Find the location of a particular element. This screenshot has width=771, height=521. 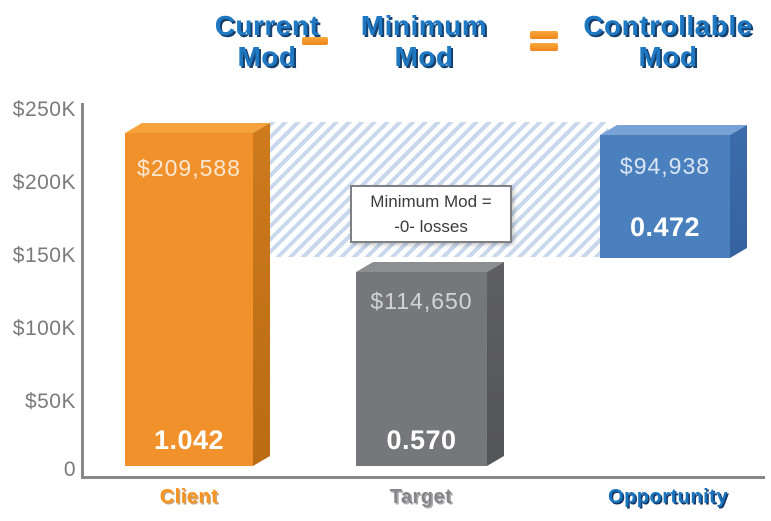

y-axis-line is located at coordinates (82, 290).